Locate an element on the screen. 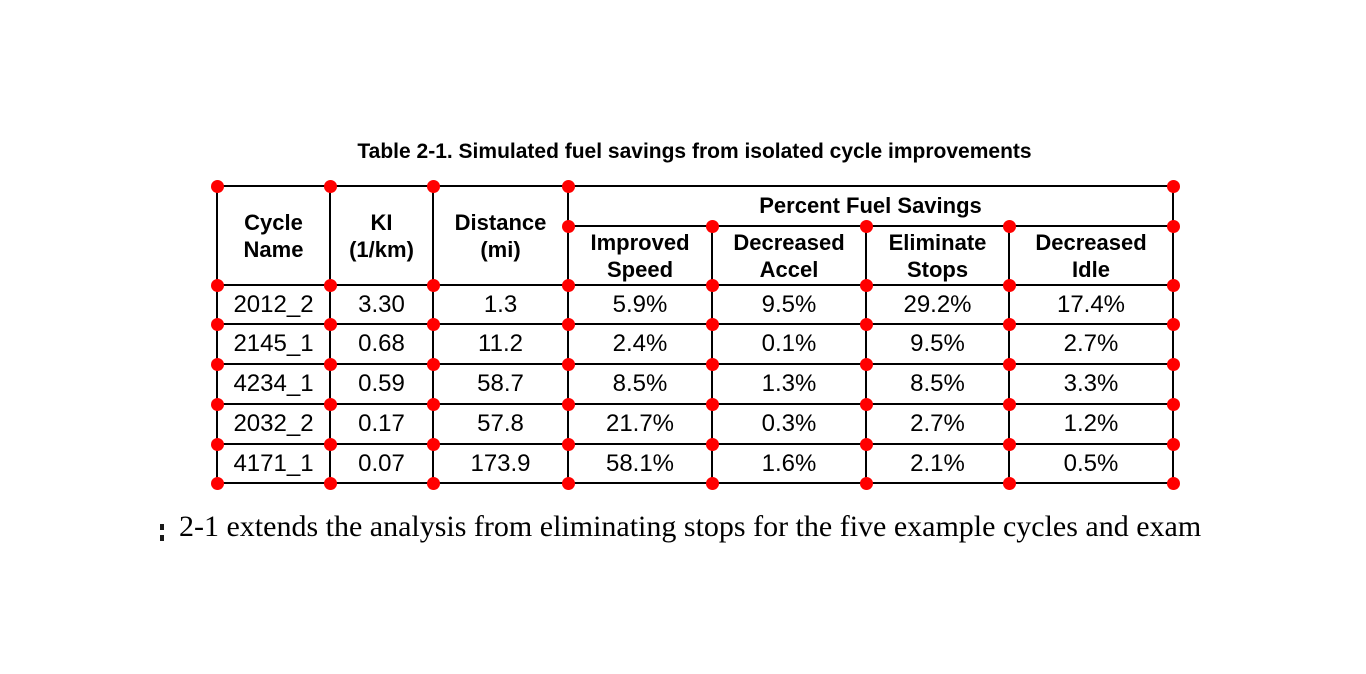 The height and width of the screenshot is (674, 1366). table-cell: 3.3% is located at coordinates (1091, 384).